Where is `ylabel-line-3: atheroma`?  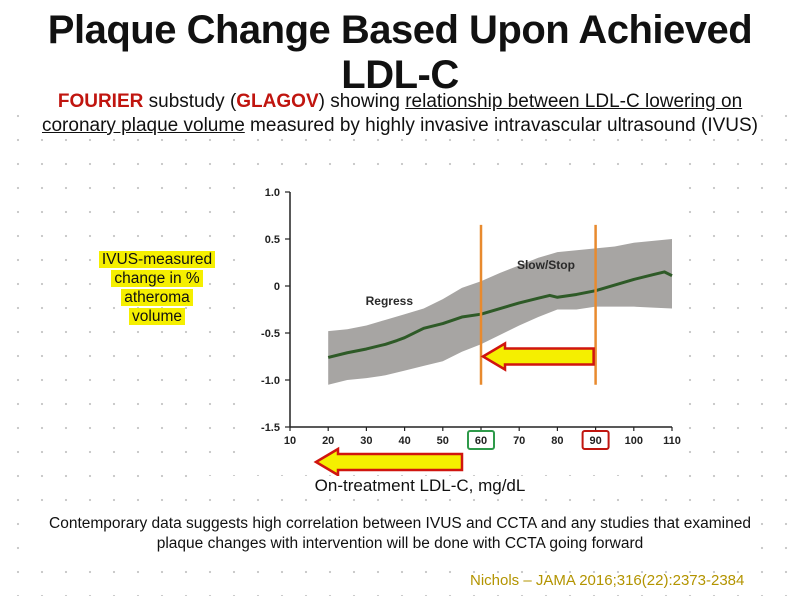 ylabel-line-3: atheroma is located at coordinates (157, 297).